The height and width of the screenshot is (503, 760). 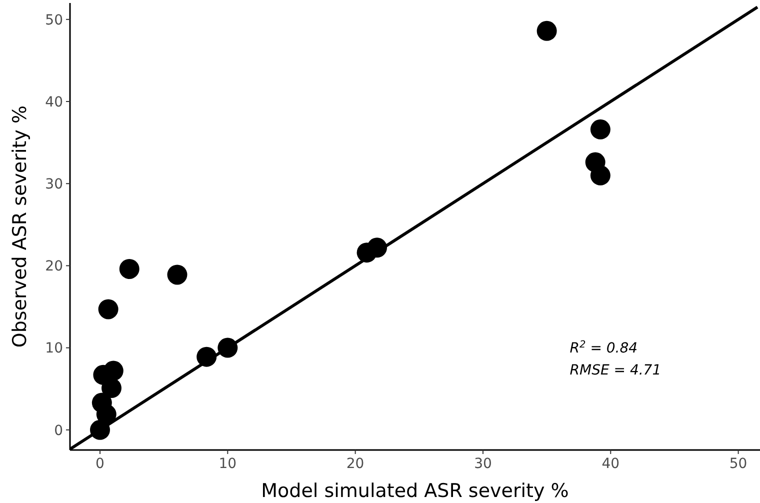 I want to click on y-tick-label: 50, so click(x=54, y=20).